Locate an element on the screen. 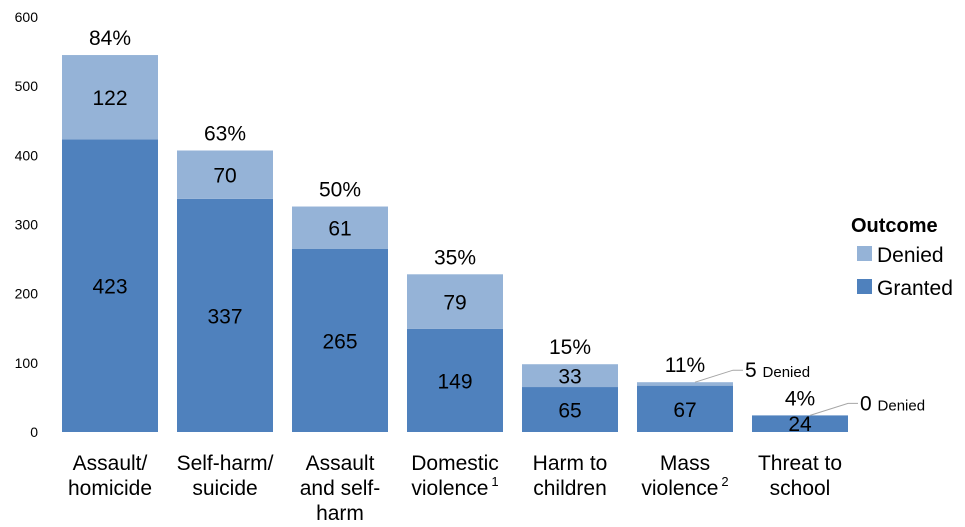 The image size is (965, 527). value-label-granted: 265 is located at coordinates (339, 341).